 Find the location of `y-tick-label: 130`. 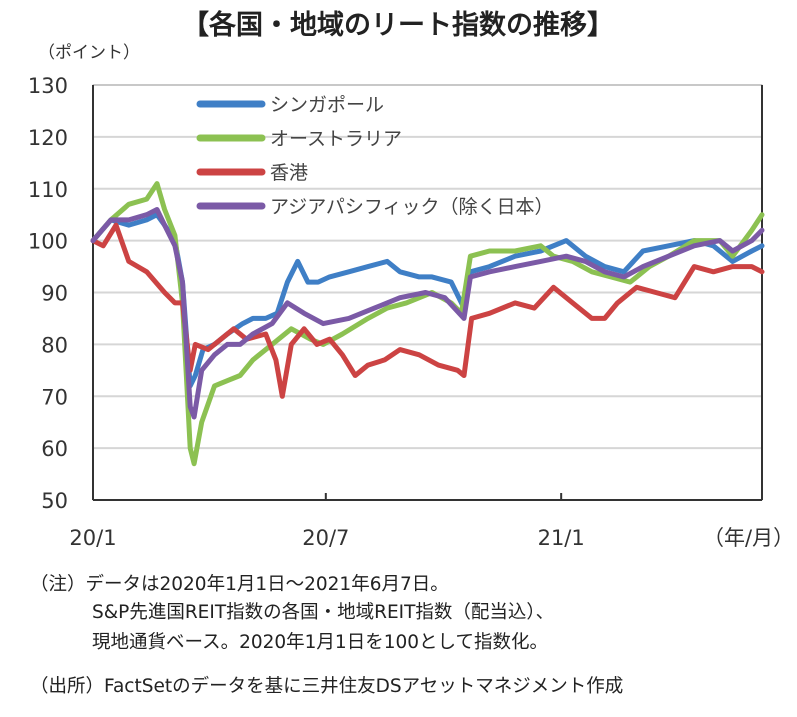

y-tick-label: 130 is located at coordinates (48, 86).